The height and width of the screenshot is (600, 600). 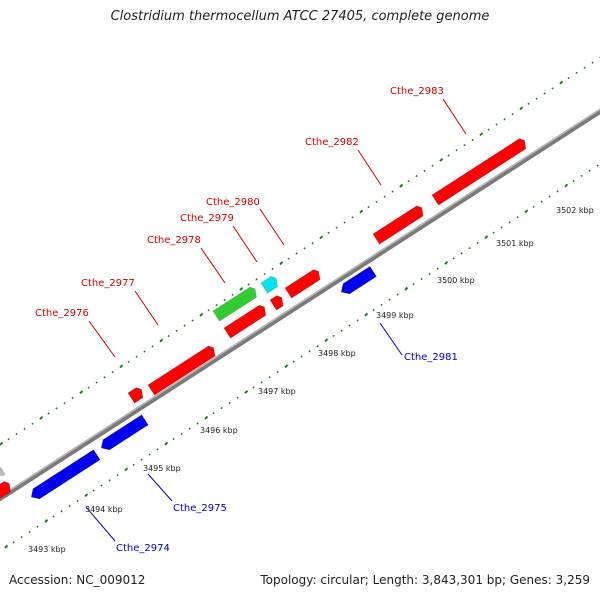 What do you see at coordinates (62, 313) in the screenshot?
I see `gene-label-cthe_2976: Cthe_2976` at bounding box center [62, 313].